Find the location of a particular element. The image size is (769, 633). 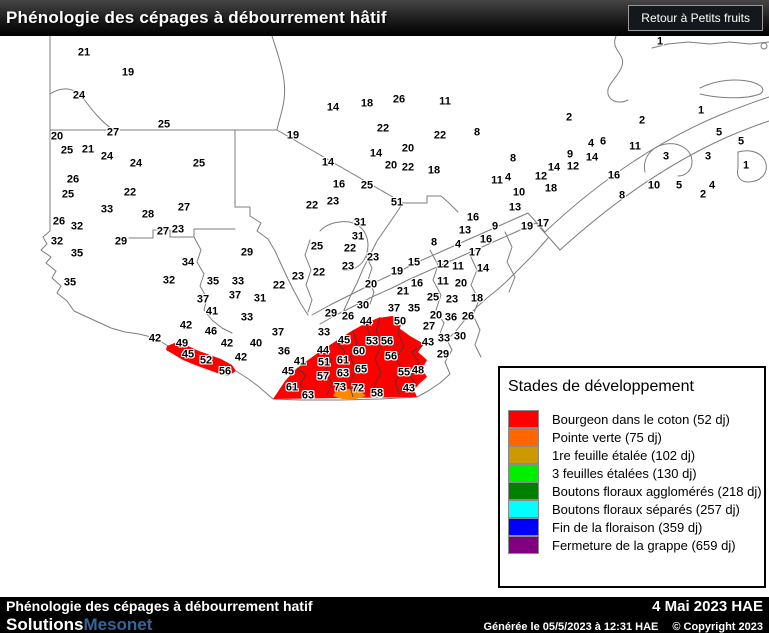

legend-item: Boutons floraux séparés (257 dj) is located at coordinates (636, 509).